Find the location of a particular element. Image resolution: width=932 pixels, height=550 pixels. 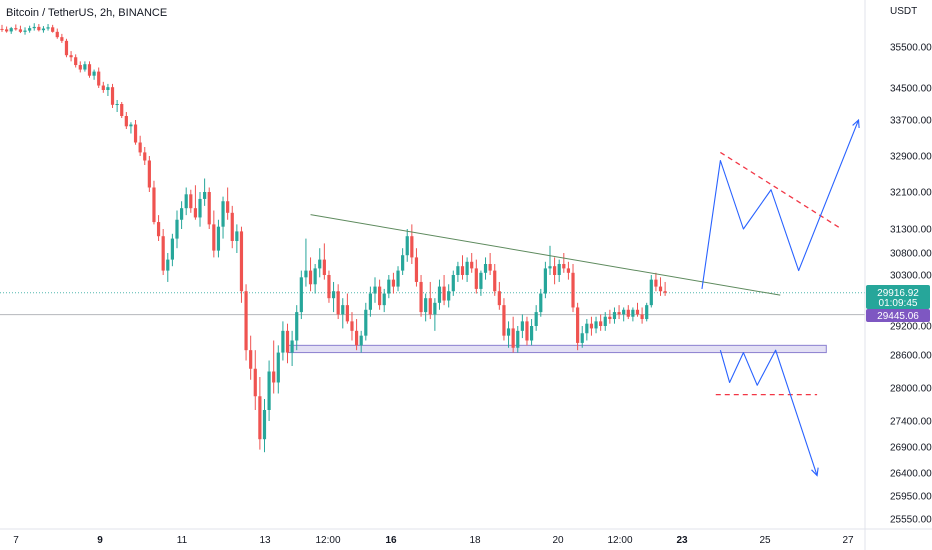

drawing-objects-back is located at coordinates (557, 349).